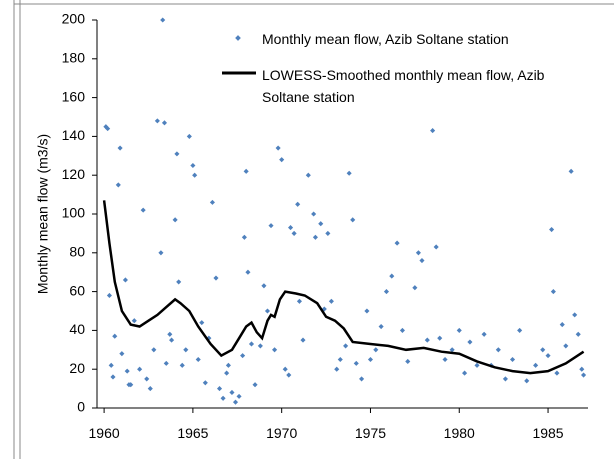  Describe the element at coordinates (81, 407) in the screenshot. I see `y-tick-label: 0` at that location.